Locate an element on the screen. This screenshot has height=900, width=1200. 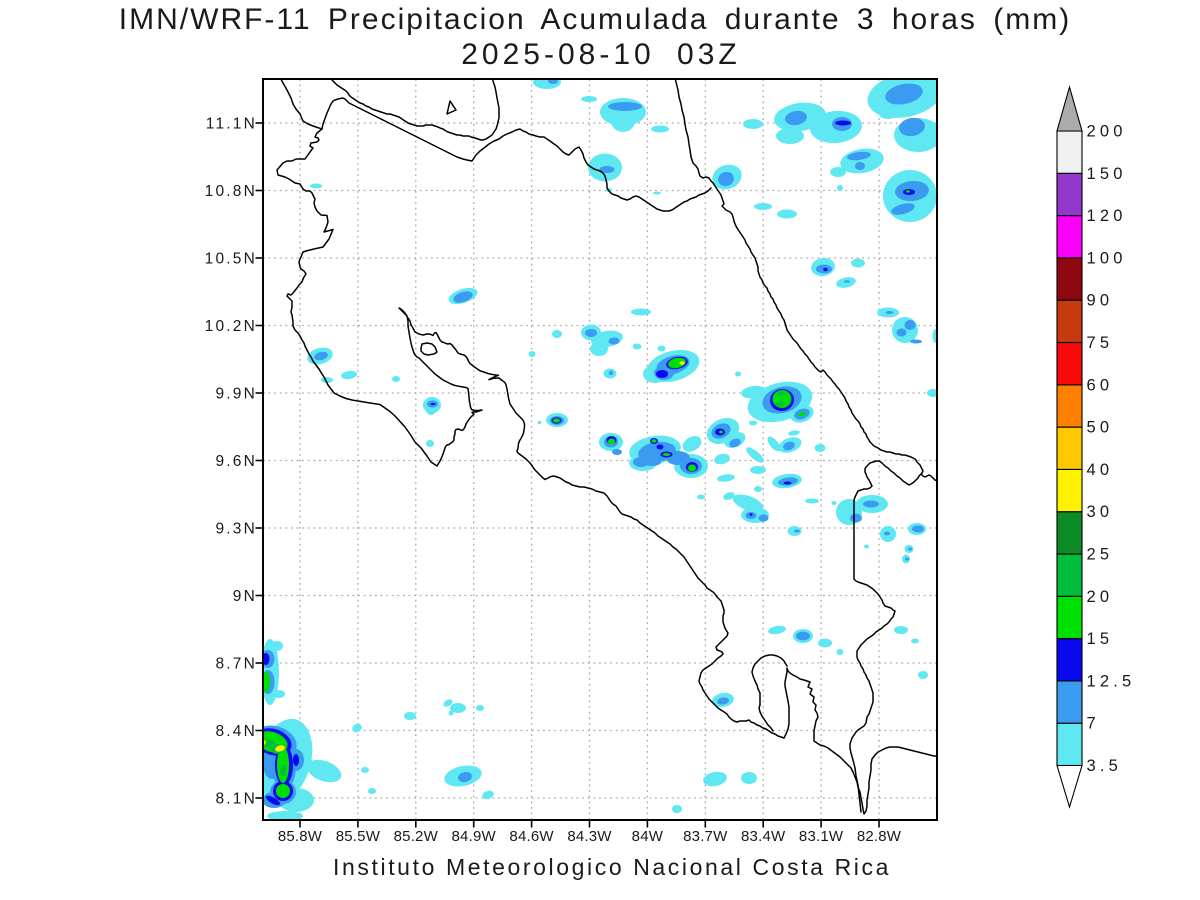
svg-text: 9.6N is located at coordinates (236, 461).